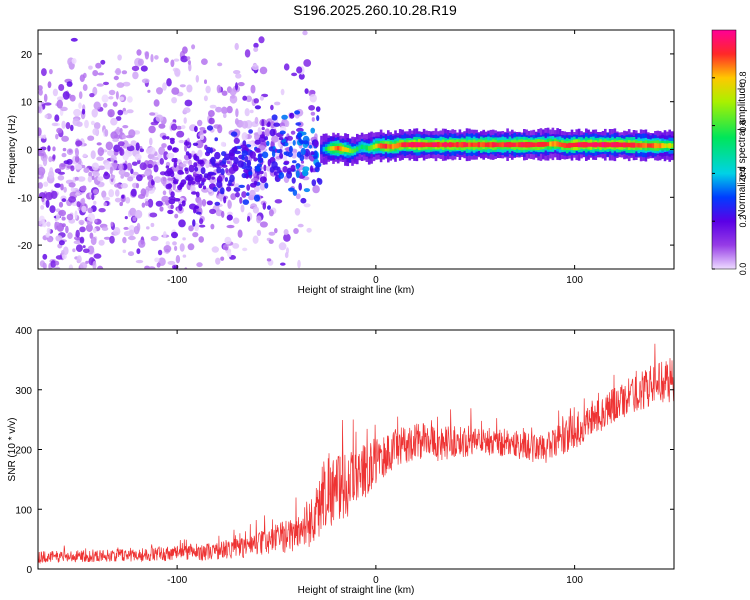 The width and height of the screenshot is (750, 600). I want to click on y-tick-label: 400, so click(23, 331).